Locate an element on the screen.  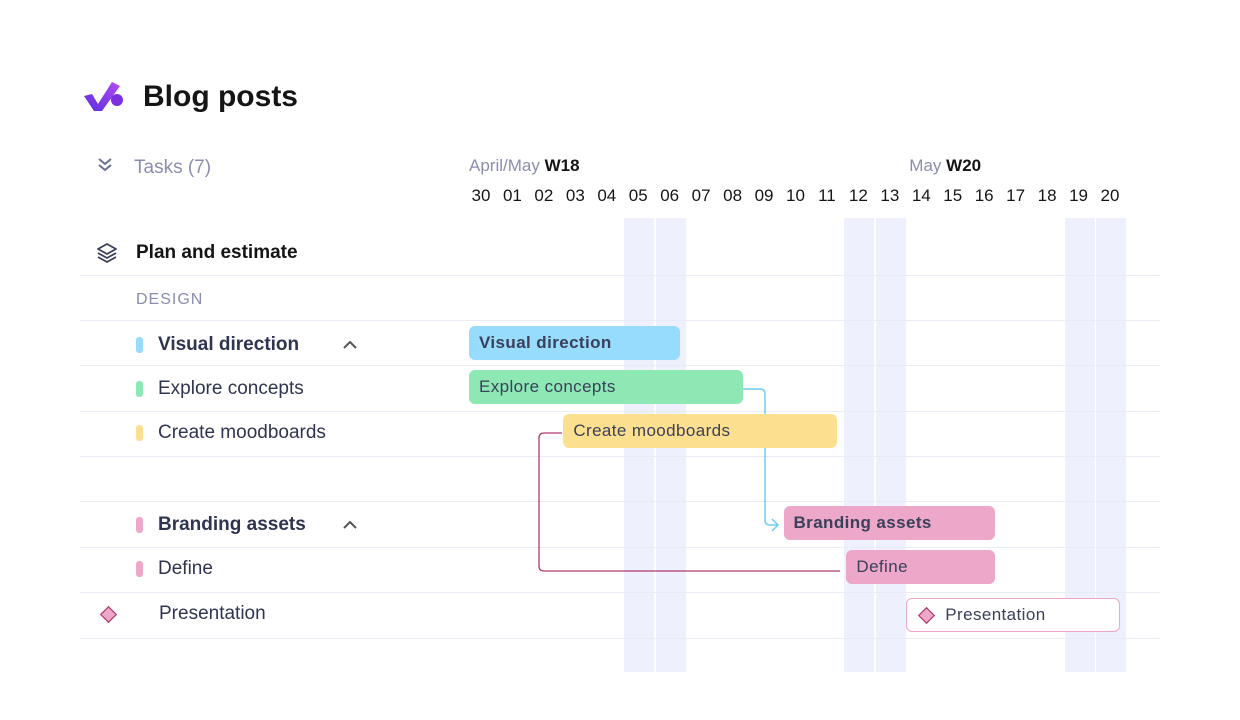
day-label: 17 is located at coordinates (1016, 195).